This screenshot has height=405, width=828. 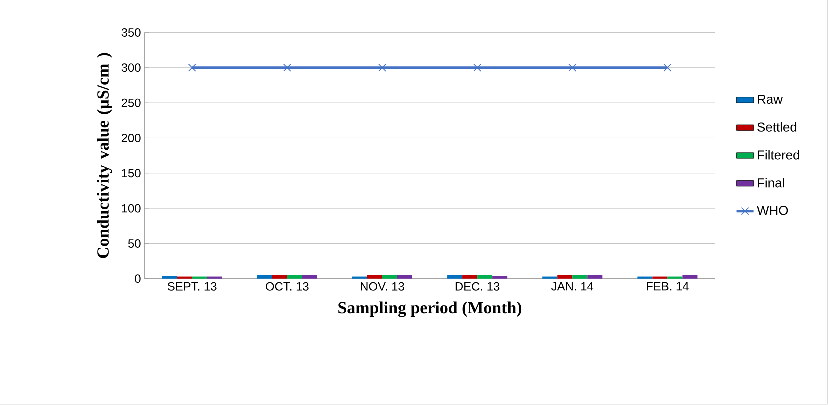 I want to click on y-tick-label: 200, so click(x=131, y=138).